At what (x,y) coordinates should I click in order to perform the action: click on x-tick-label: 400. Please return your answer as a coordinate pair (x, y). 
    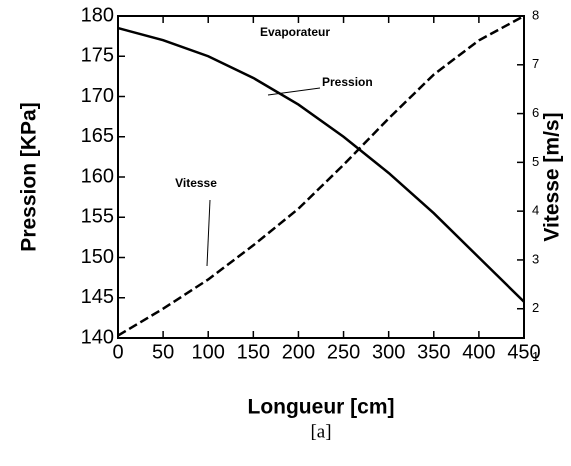
    Looking at the image, I should click on (478, 352).